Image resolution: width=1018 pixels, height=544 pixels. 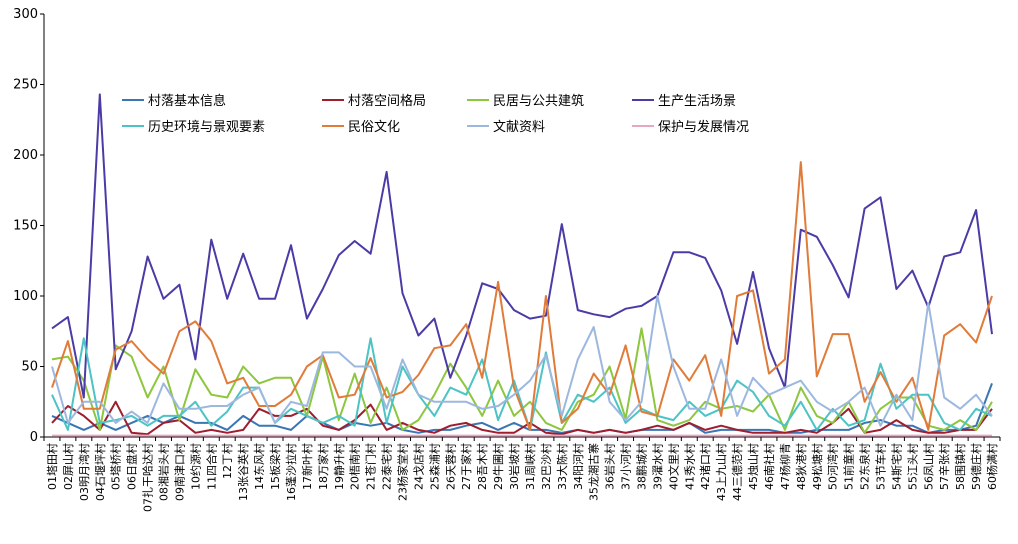 What do you see at coordinates (703, 127) in the screenshot?
I see `legend-label: 保护与发展情况` at bounding box center [703, 127].